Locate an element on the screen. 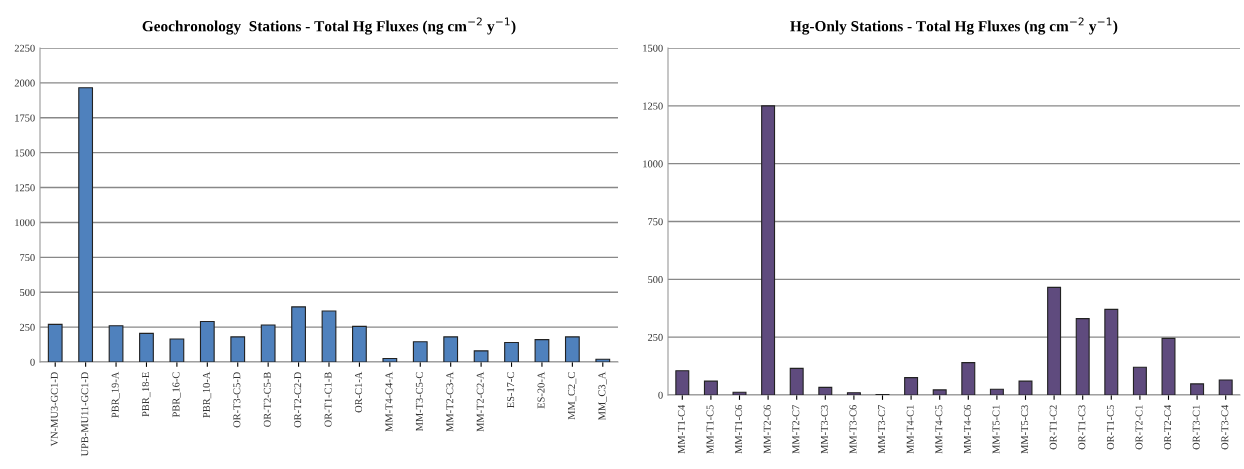 The height and width of the screenshot is (469, 1244). x-tick-label: ES-17-C is located at coordinates (511, 390).